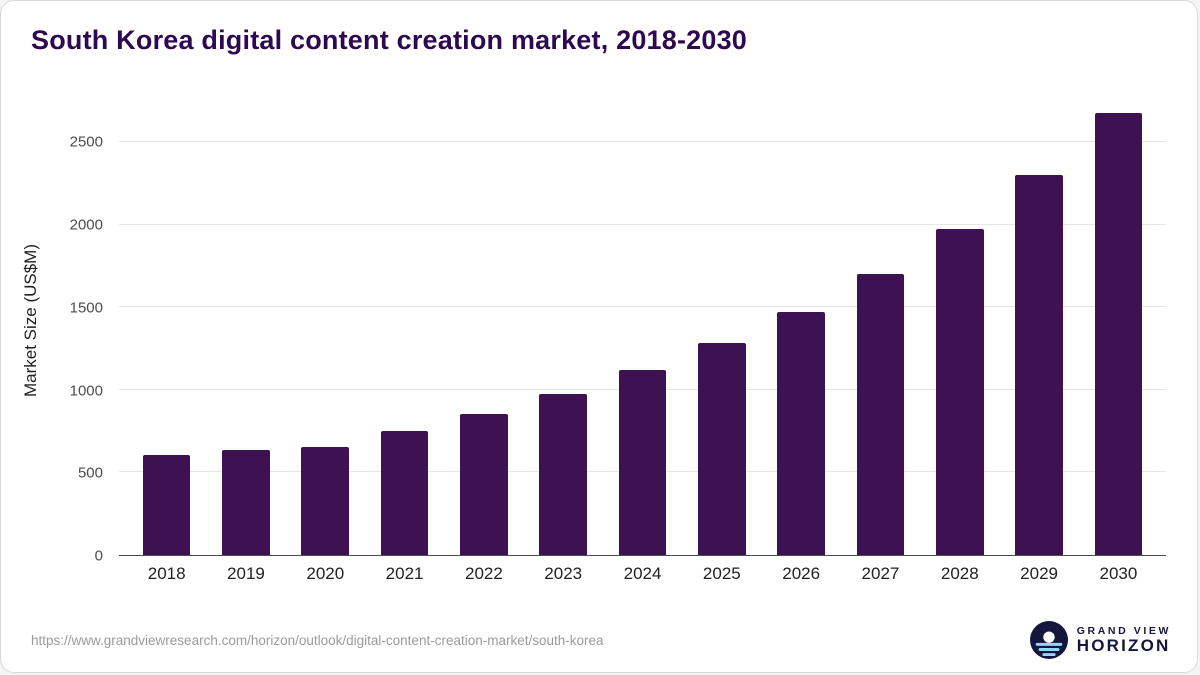  Describe the element at coordinates (642, 462) in the screenshot. I see `bar-2024` at that location.